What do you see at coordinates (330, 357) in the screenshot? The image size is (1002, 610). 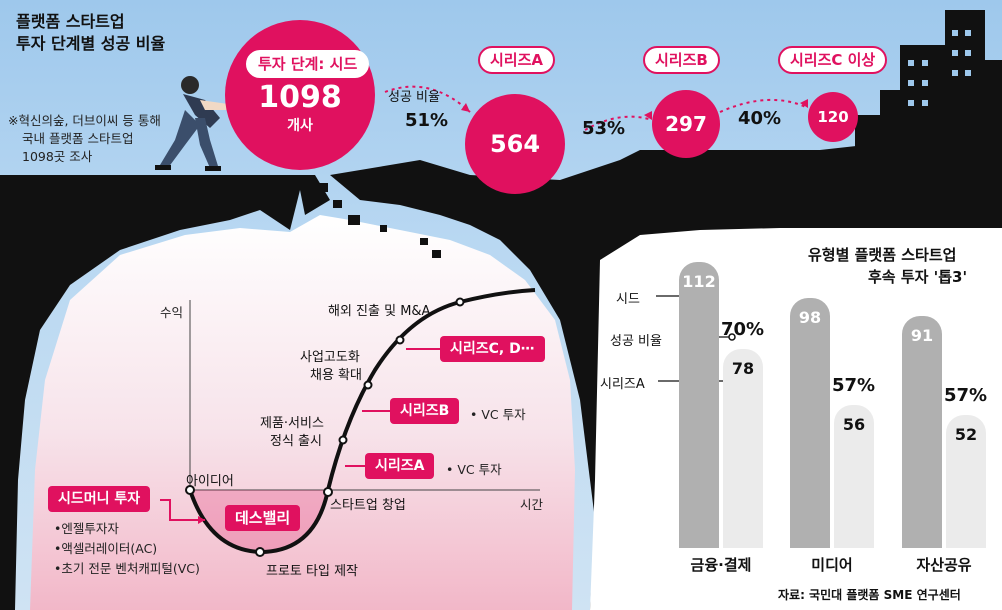 I see `hire-line-1: 사업고도화` at bounding box center [330, 357].